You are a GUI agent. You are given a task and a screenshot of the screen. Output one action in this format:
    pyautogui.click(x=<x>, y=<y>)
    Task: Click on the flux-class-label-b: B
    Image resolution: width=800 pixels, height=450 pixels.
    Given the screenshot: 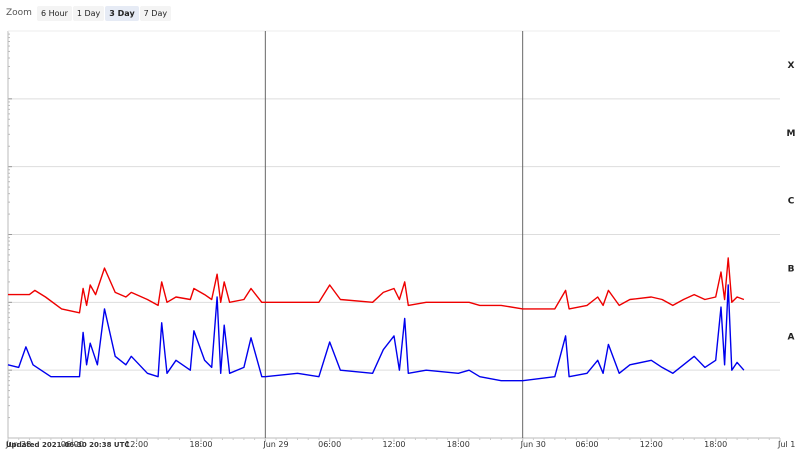 What is the action you would take?
    pyautogui.click(x=791, y=269)
    